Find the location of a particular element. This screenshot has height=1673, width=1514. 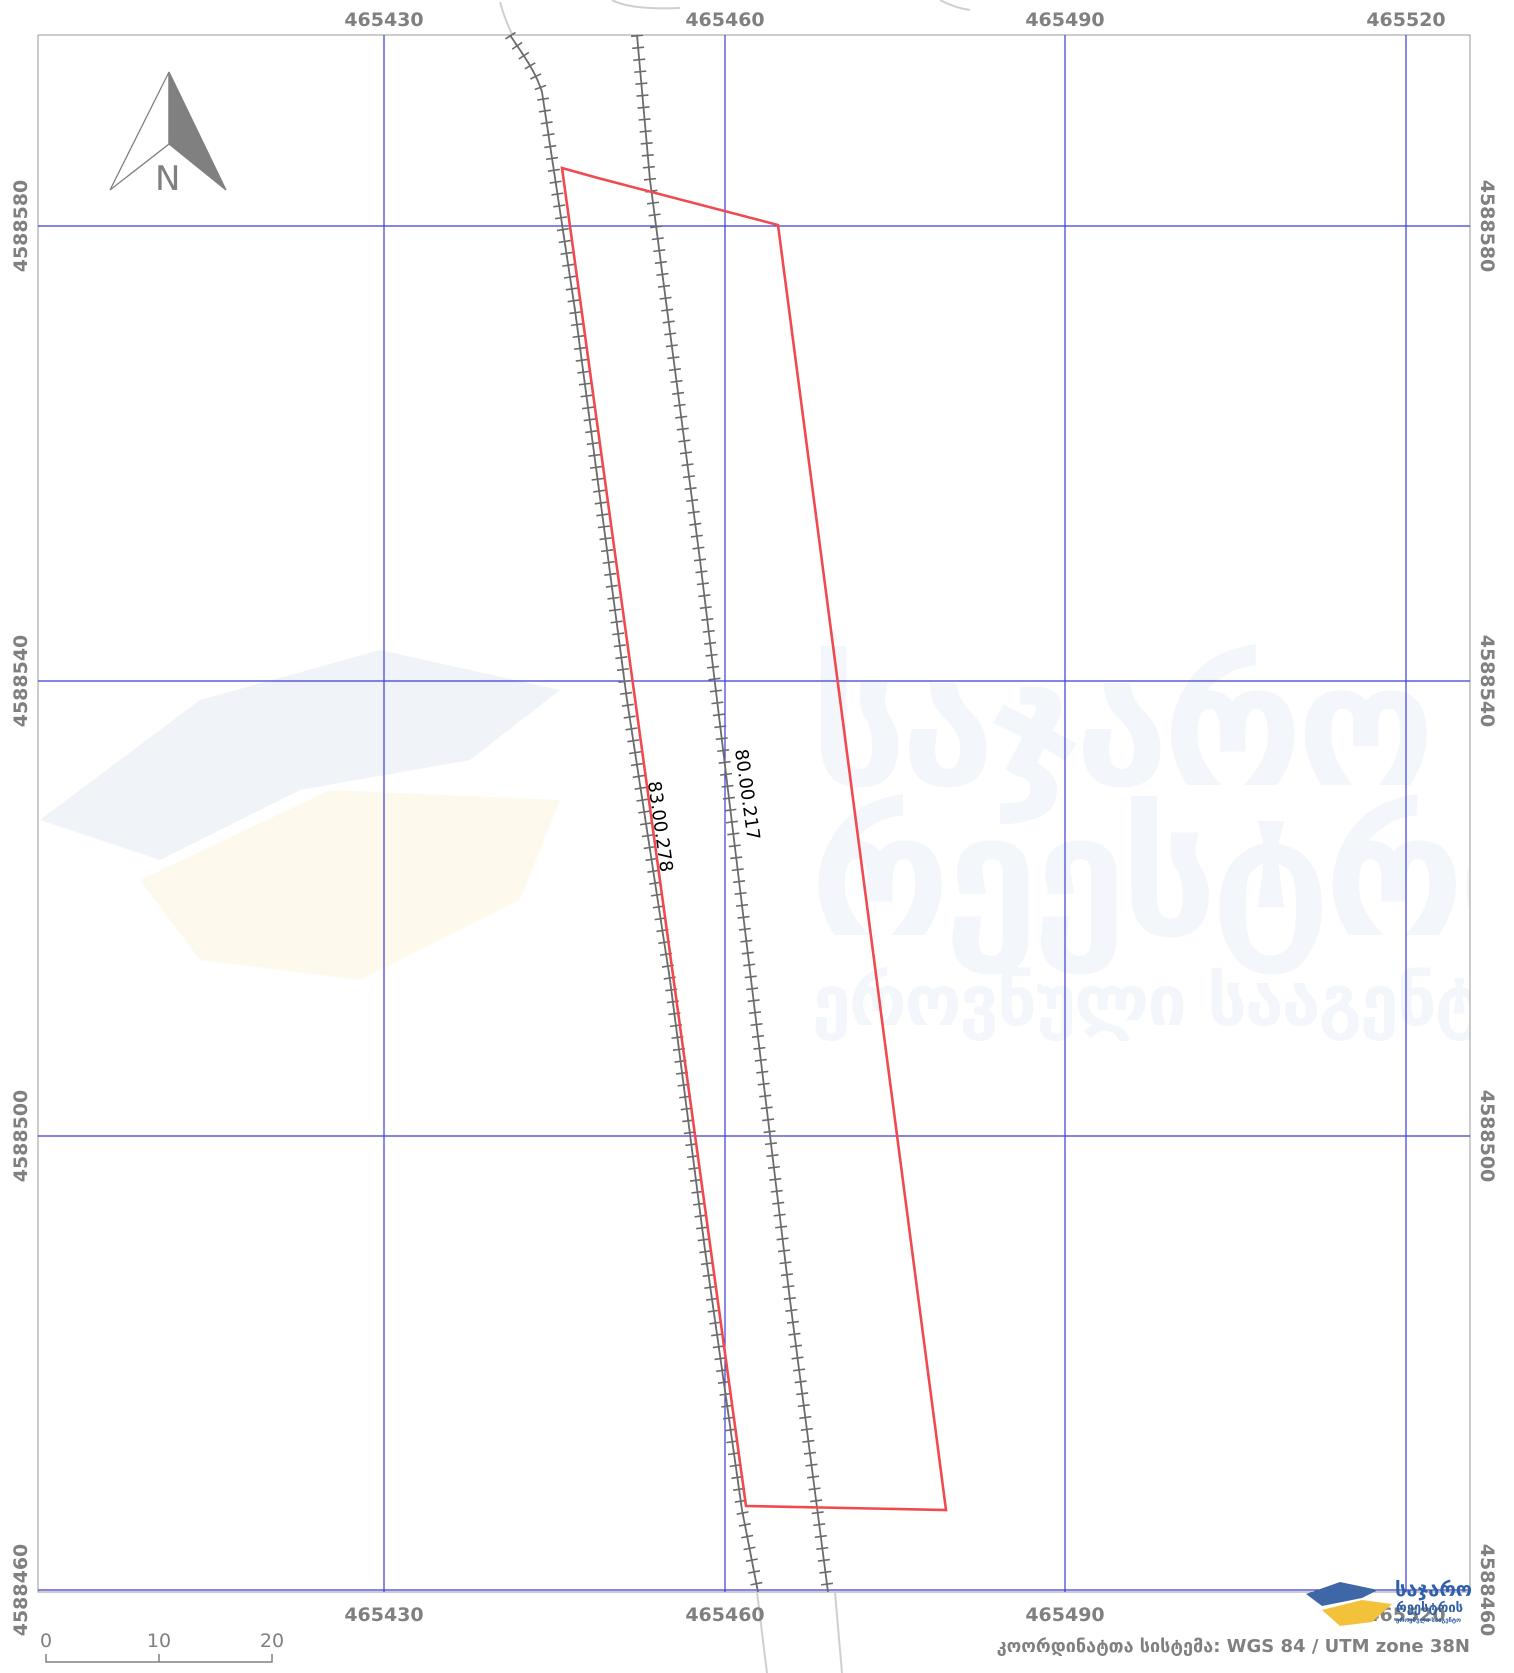

x-label-bottom-465460: 465460 is located at coordinates (724, 1615).